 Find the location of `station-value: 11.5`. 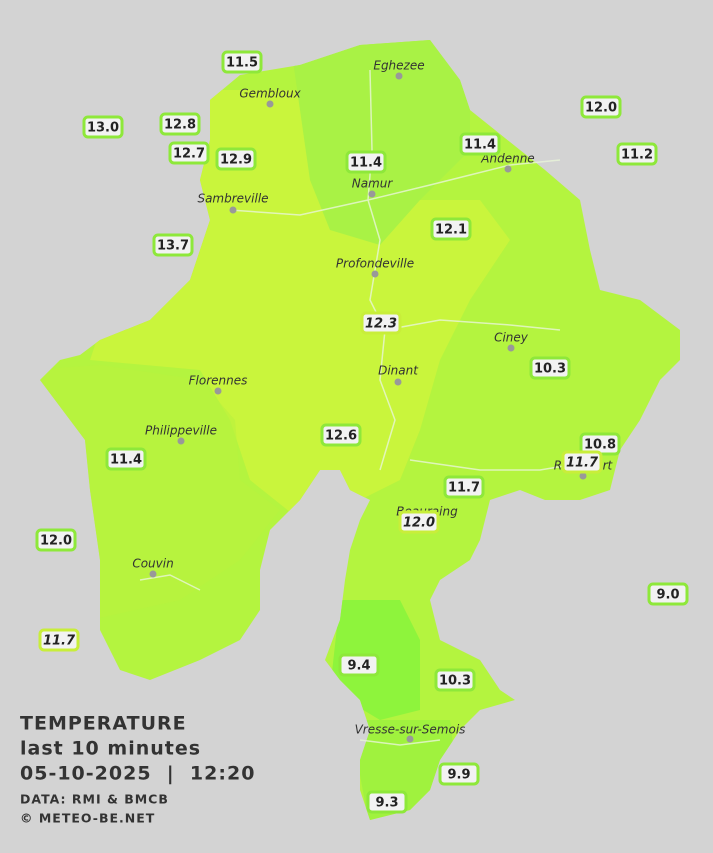

station-value: 11.5 is located at coordinates (242, 63).